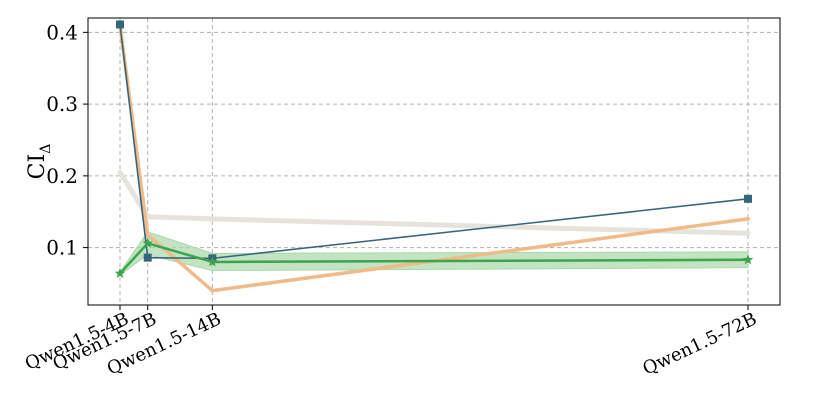 The width and height of the screenshot is (830, 415). I want to click on y-tick-label: 0.4, so click(62, 32).